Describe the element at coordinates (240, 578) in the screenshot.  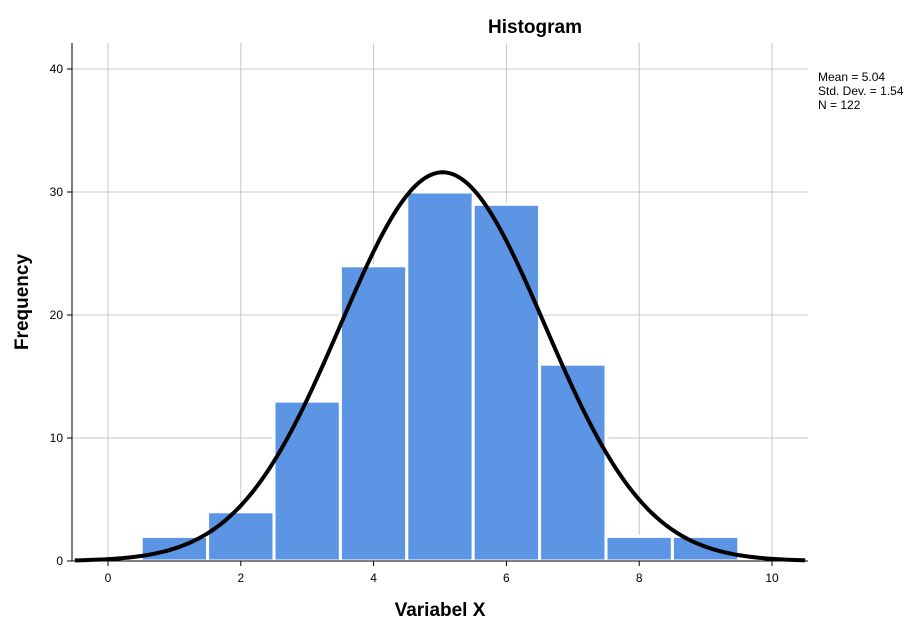
I see `x-tick-label: 2` at that location.